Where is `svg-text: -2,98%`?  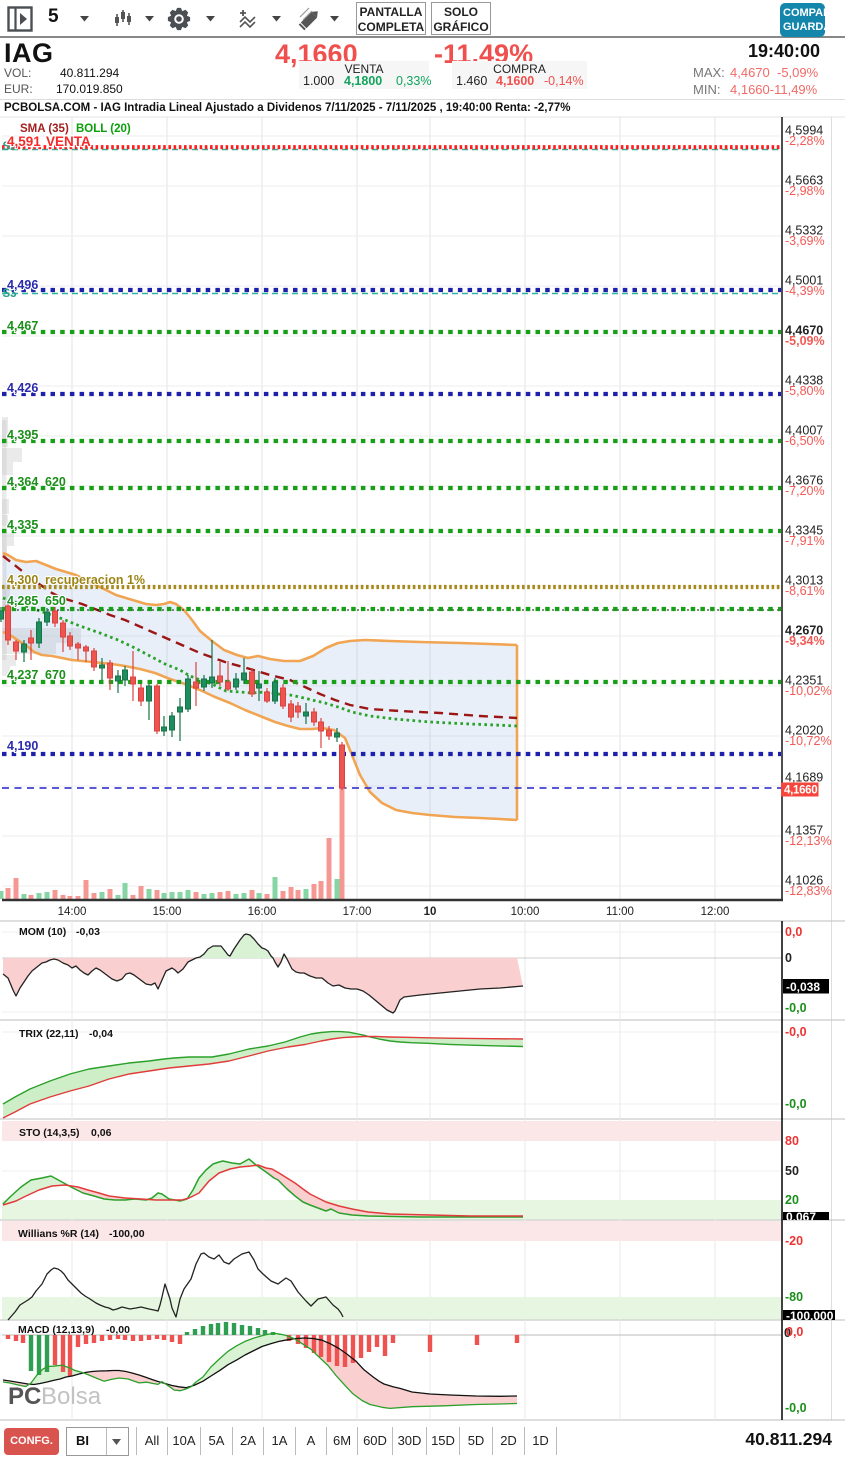 svg-text: -2,98% is located at coordinates (805, 191).